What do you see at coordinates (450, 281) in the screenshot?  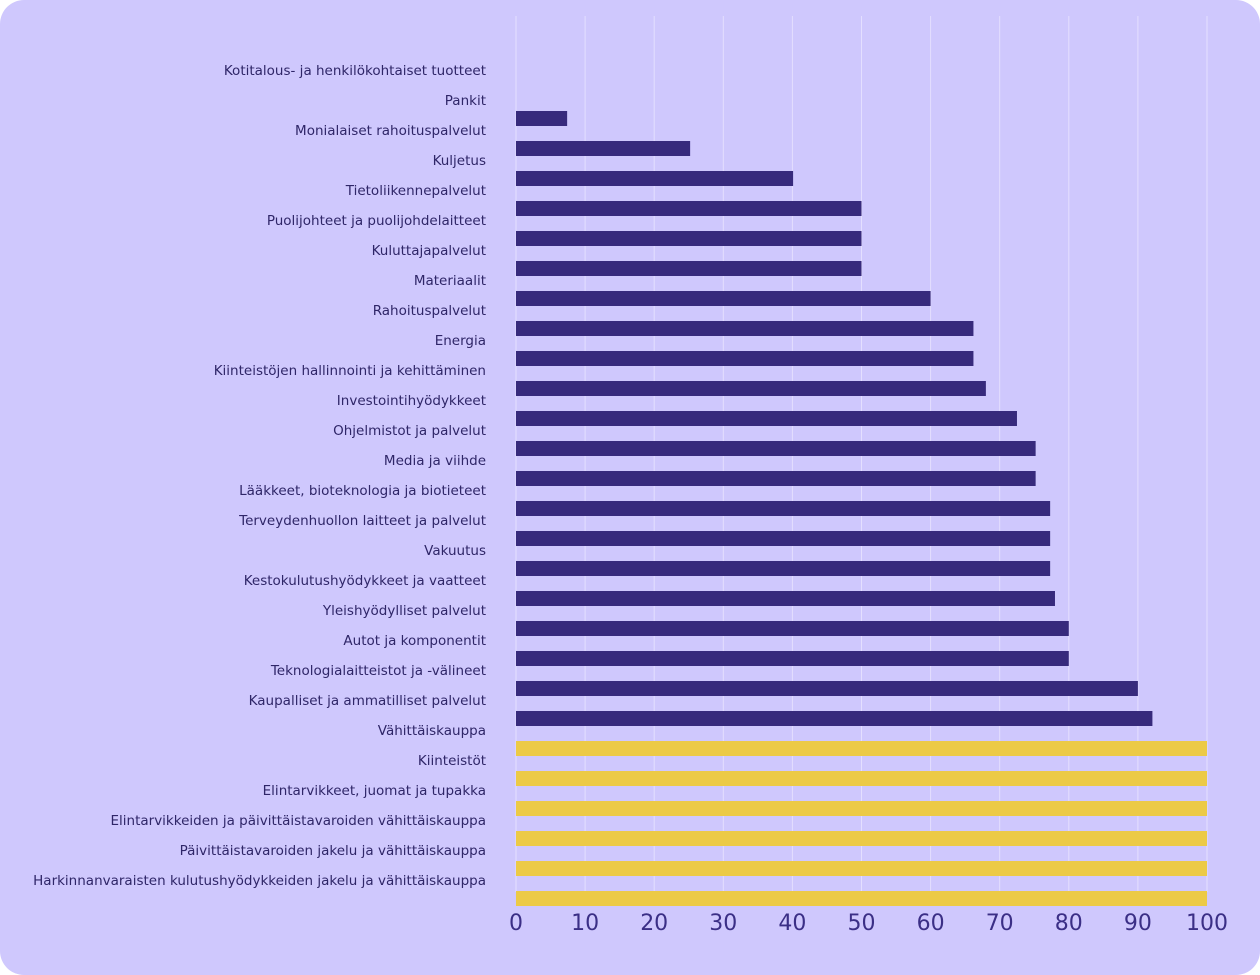 I see `category-label: Materiaalit` at bounding box center [450, 281].